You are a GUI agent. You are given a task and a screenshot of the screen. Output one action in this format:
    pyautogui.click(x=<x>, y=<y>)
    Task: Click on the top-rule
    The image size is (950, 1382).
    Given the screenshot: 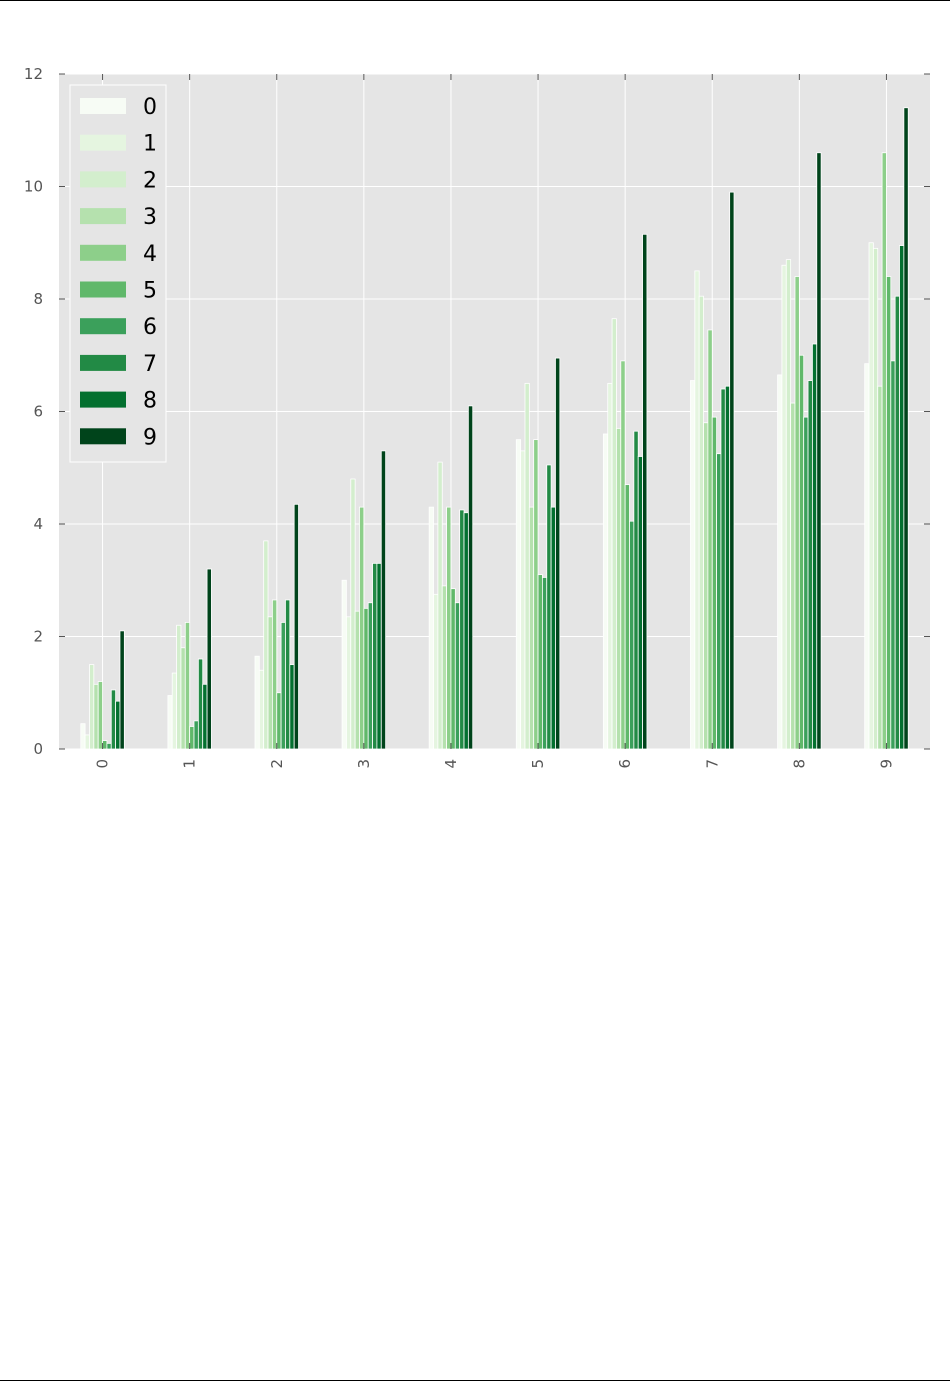 What is the action you would take?
    pyautogui.click(x=475, y=0)
    